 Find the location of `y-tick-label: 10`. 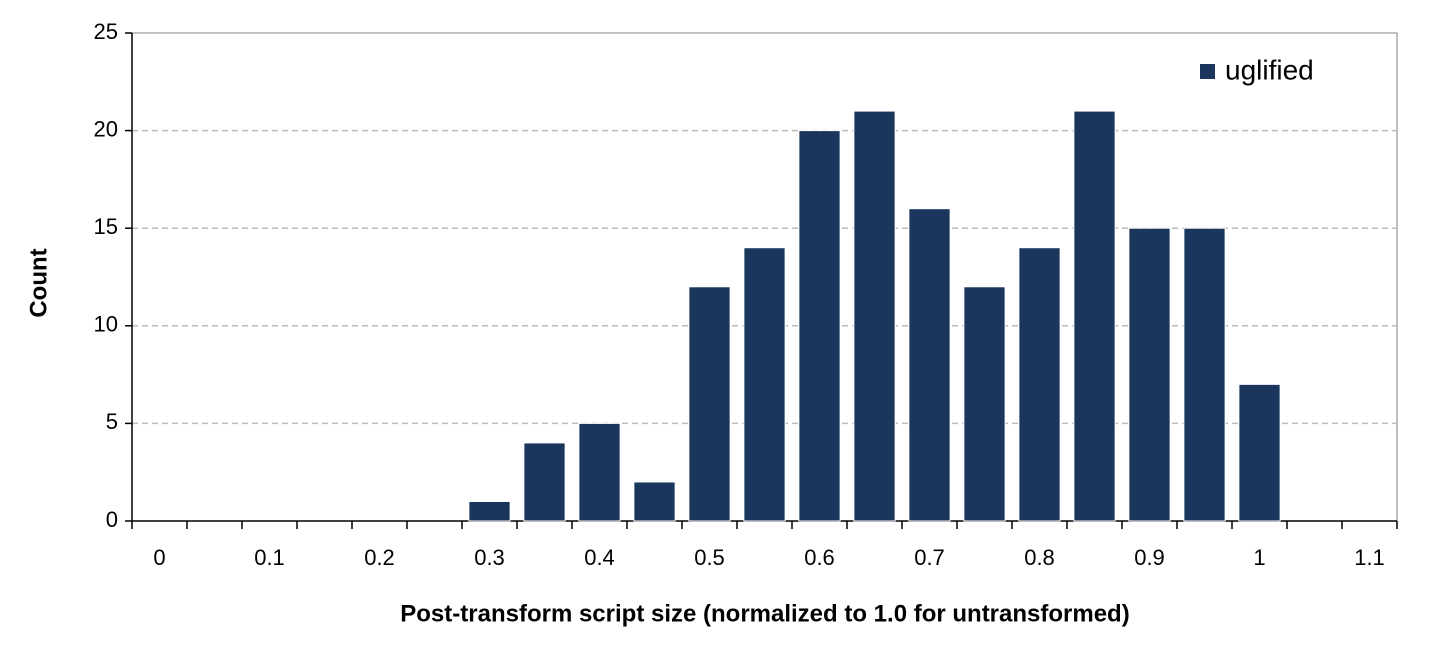

y-tick-label: 10 is located at coordinates (106, 324).